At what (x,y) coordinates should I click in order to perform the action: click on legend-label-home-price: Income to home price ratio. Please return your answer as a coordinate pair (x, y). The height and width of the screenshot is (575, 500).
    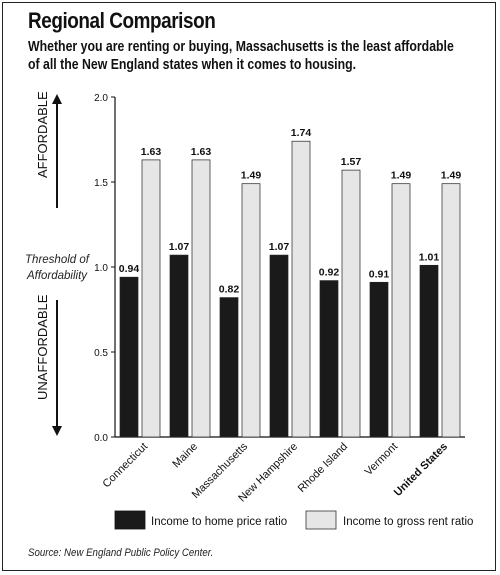
    Looking at the image, I should click on (219, 522).